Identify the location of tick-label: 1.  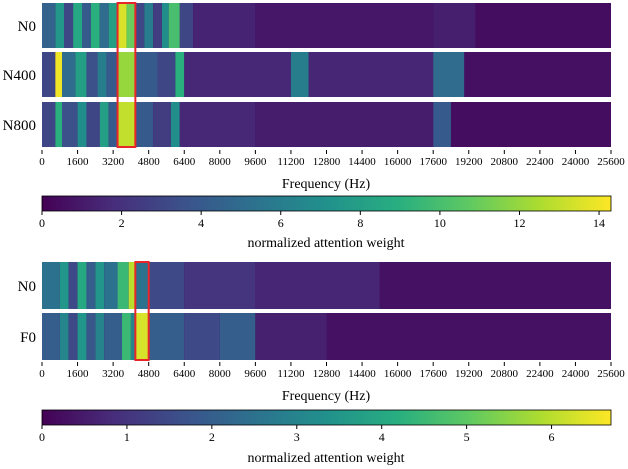
(127, 437).